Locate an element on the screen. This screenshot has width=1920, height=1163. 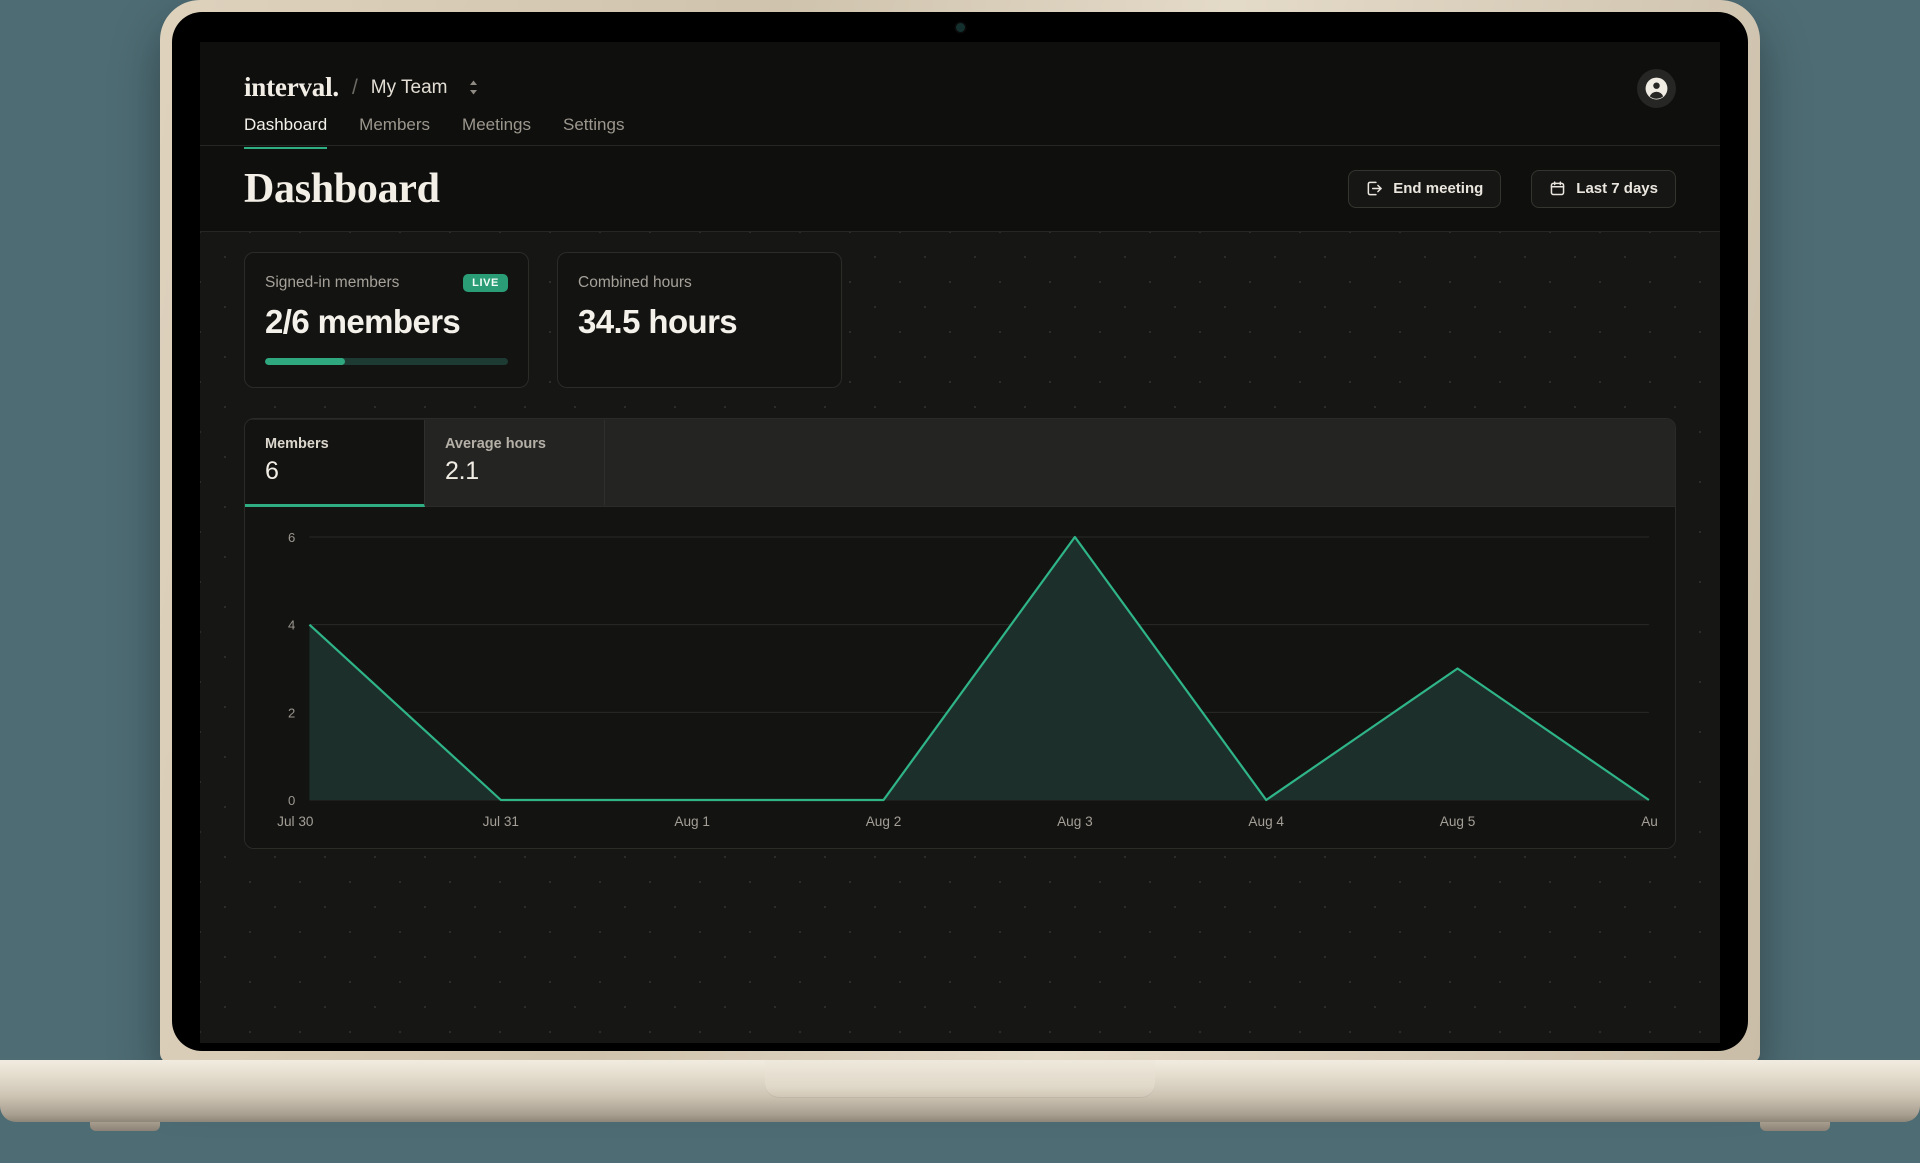
brand-logo: interval. is located at coordinates (291, 87).